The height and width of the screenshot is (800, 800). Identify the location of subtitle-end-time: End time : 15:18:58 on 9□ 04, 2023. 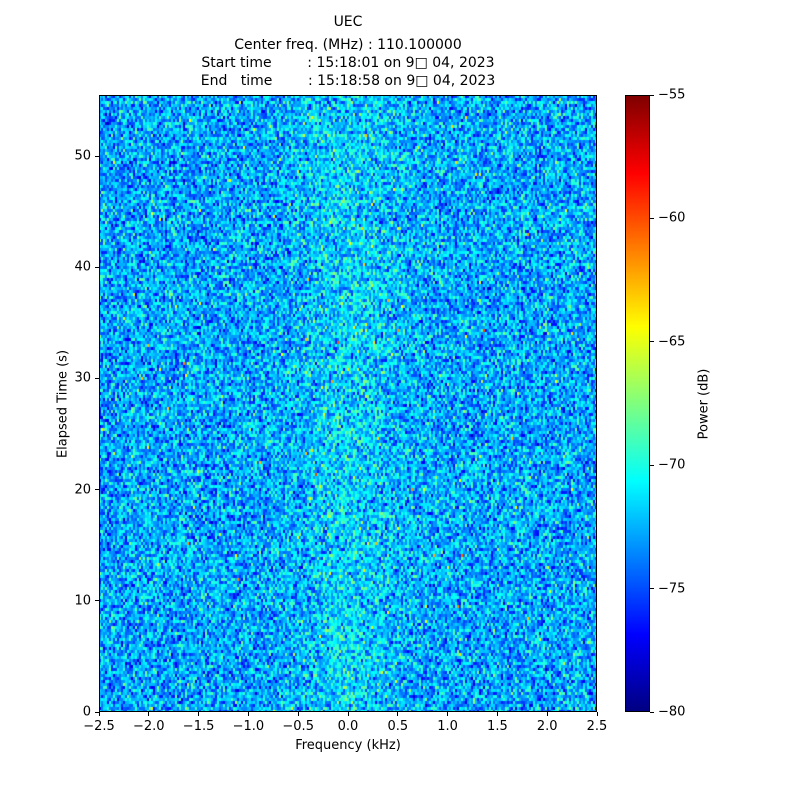
(348, 81).